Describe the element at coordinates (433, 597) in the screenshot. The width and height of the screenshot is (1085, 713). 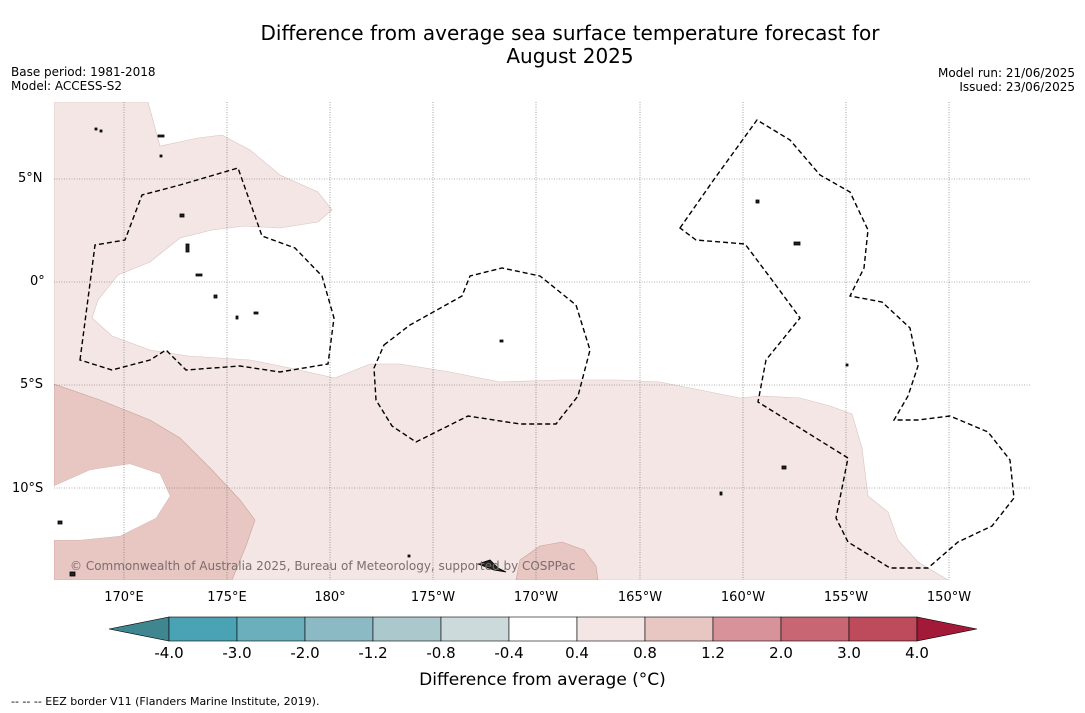
I see `lon-label-175w: 175°W` at that location.